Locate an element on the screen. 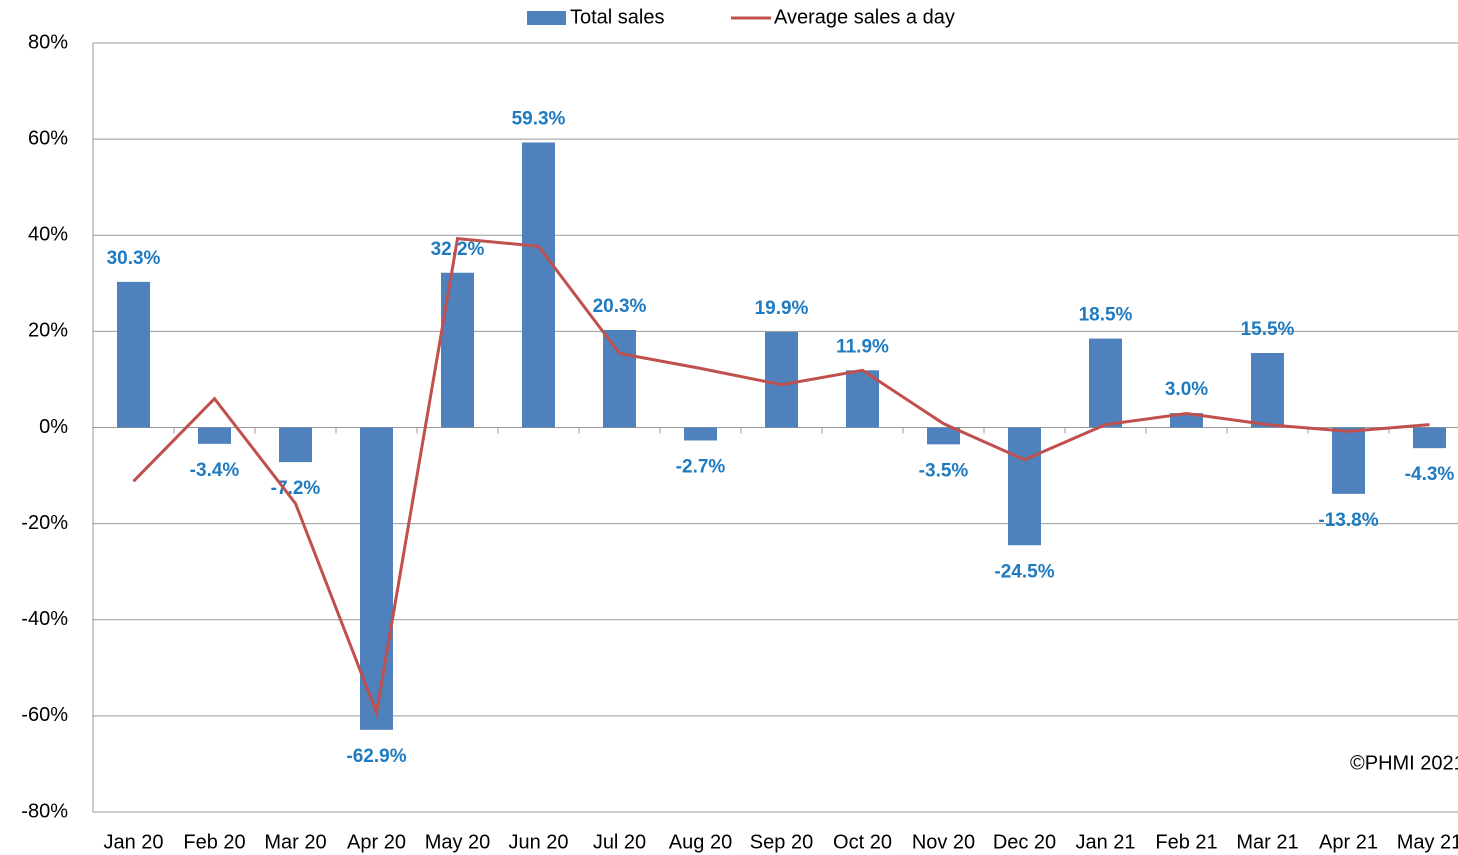 This screenshot has width=1458, height=855. x-tick-label: Jun 20 is located at coordinates (538, 842).